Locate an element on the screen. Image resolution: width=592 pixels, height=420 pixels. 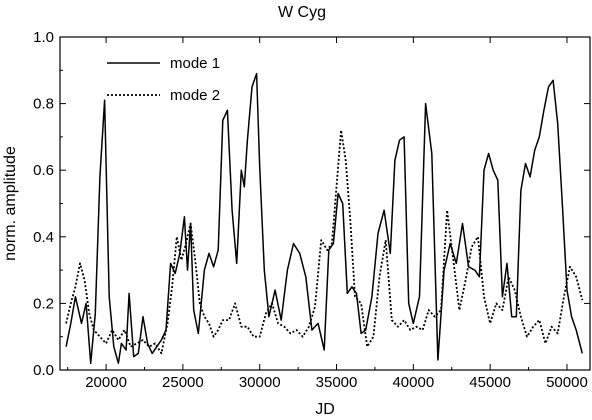
x-tick-label: 20000 is located at coordinates (106, 382).